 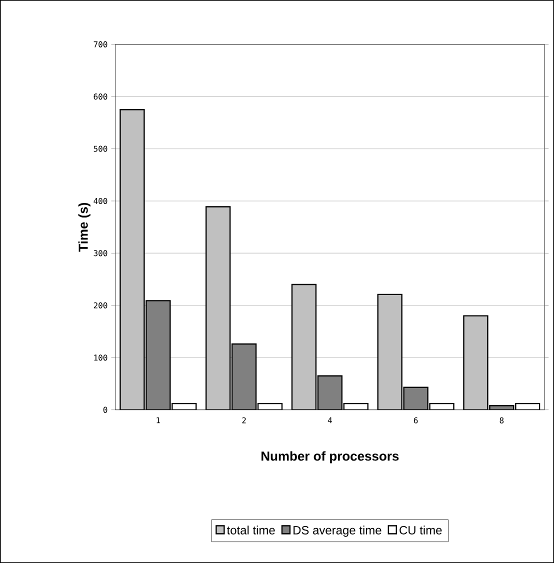 What do you see at coordinates (250, 530) in the screenshot?
I see `legend-label: total time` at bounding box center [250, 530].